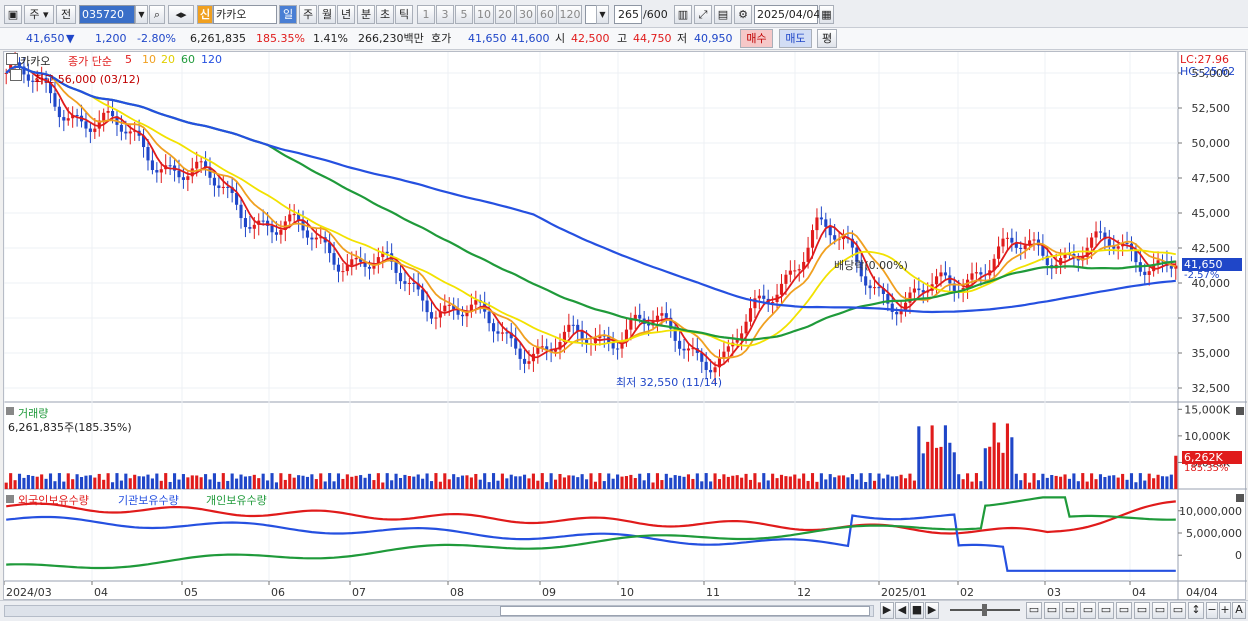 The width and height of the screenshot is (1248, 621). Describe the element at coordinates (505, 14) in the screenshot. I see `minute-20-button: 20` at that location.